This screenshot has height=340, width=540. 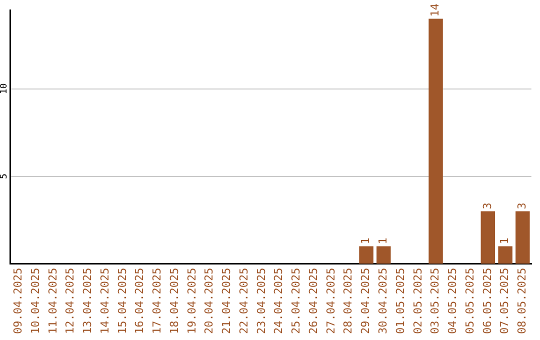 What do you see at coordinates (383, 301) in the screenshot?
I see `x-tick-label: 30.04.2025` at bounding box center [383, 301].